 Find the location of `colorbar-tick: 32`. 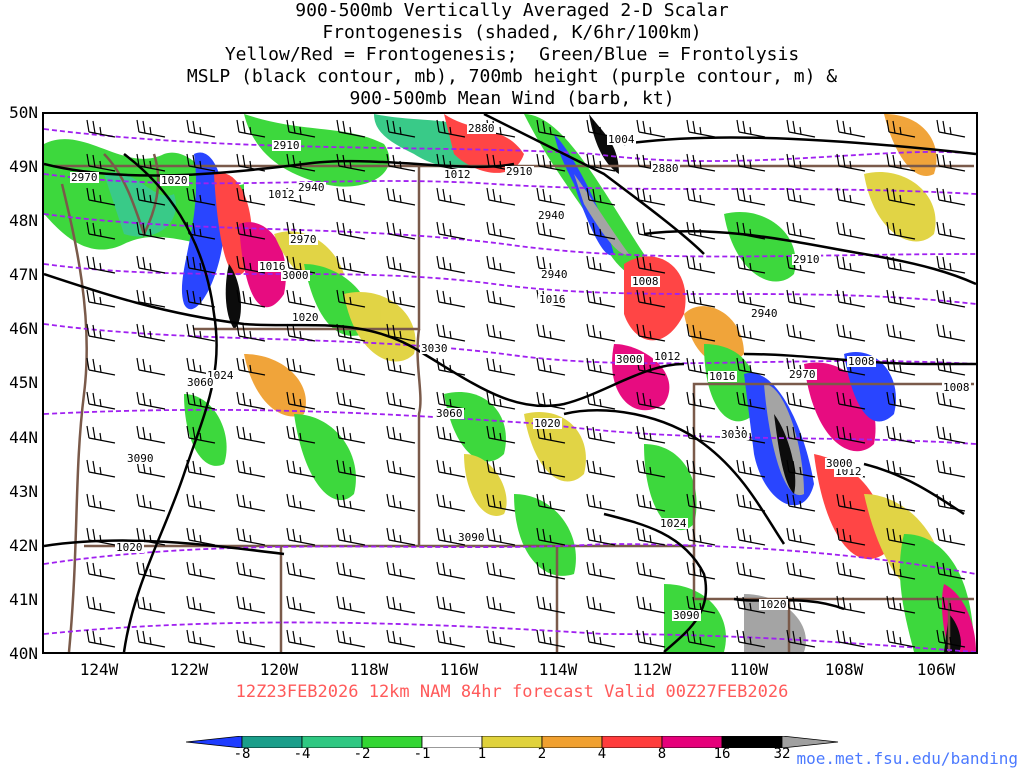

colorbar-tick: 32 is located at coordinates (782, 754).